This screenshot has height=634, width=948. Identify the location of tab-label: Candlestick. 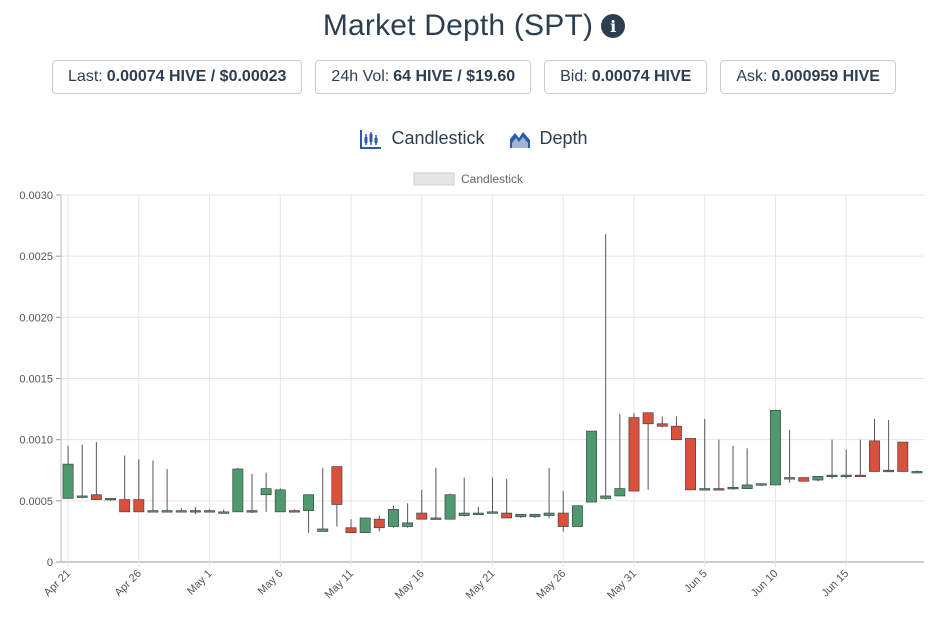
(438, 138).